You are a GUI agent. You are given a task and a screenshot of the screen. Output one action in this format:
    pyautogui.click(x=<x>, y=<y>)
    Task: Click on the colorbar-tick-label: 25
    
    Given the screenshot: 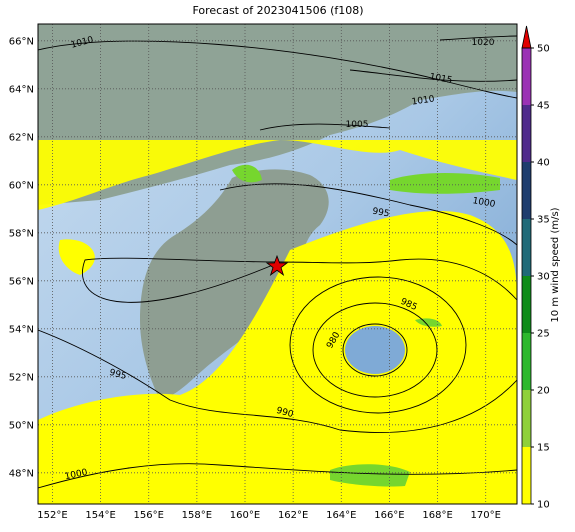 What is the action you would take?
    pyautogui.click(x=543, y=334)
    